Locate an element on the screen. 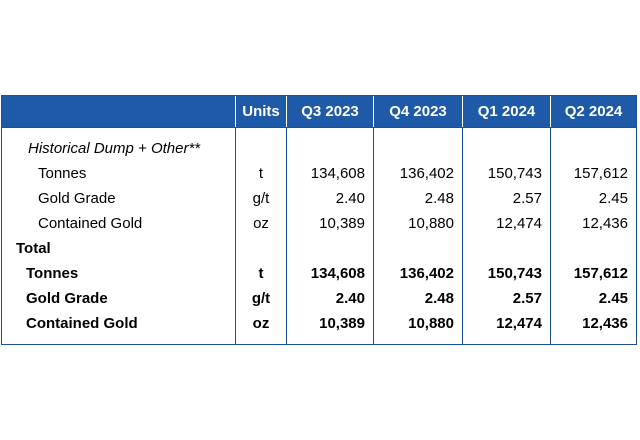 This screenshot has height=440, width=640. header-cell-q2-2024: Q2 2024 is located at coordinates (593, 111).